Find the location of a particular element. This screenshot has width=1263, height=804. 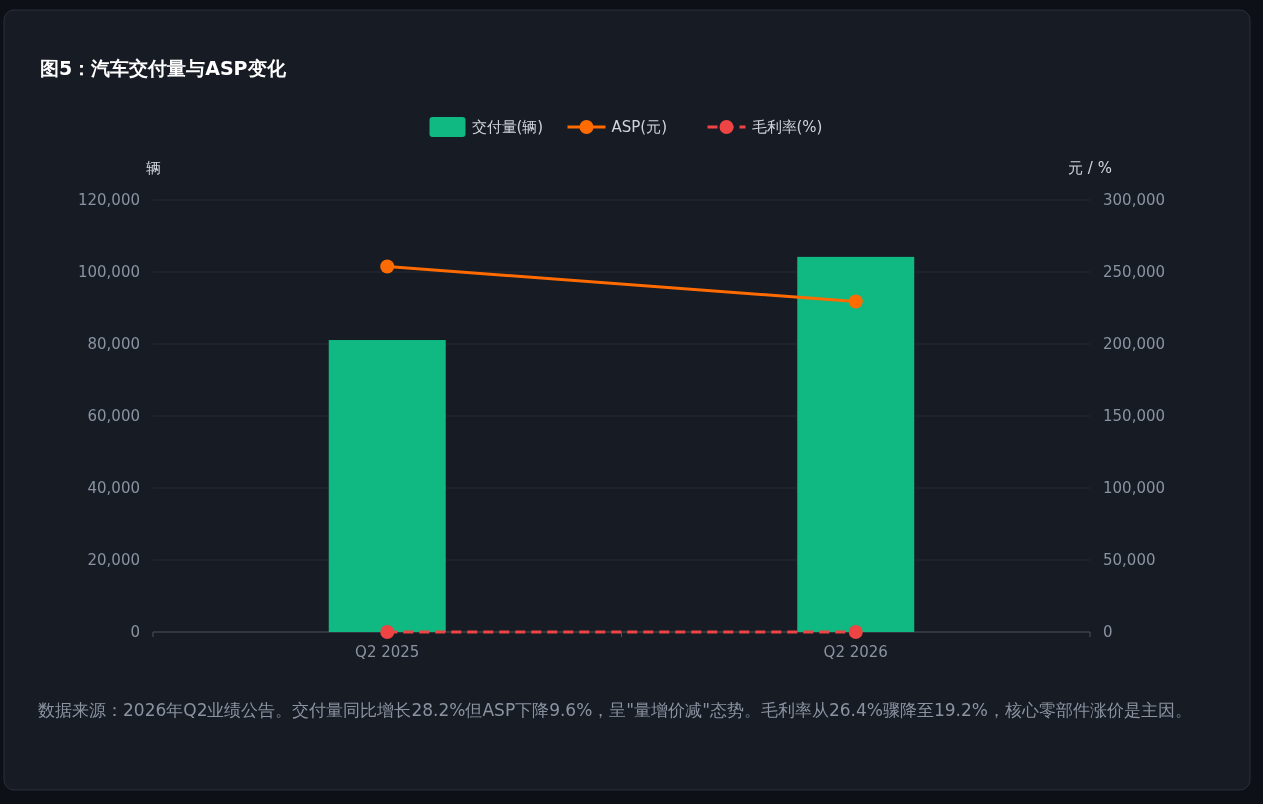

x-tick-label: Q2 2026 is located at coordinates (855, 652).